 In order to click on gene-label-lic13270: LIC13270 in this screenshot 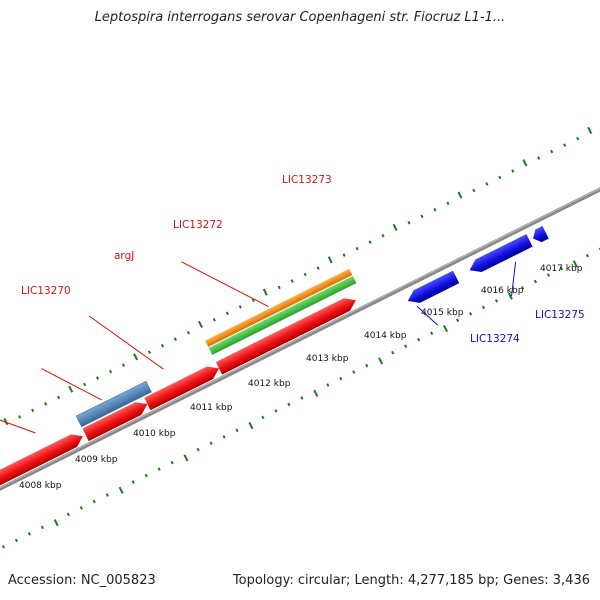, I will do `click(46, 291)`.